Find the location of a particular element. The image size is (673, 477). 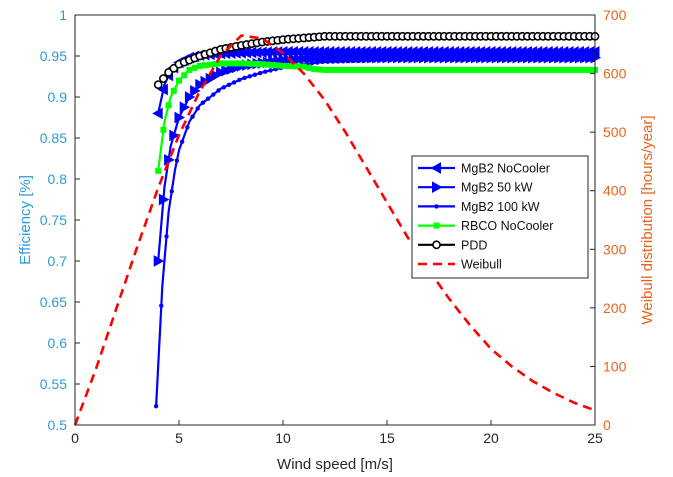

y-left-tick-label: 0.5 is located at coordinates (58, 425).